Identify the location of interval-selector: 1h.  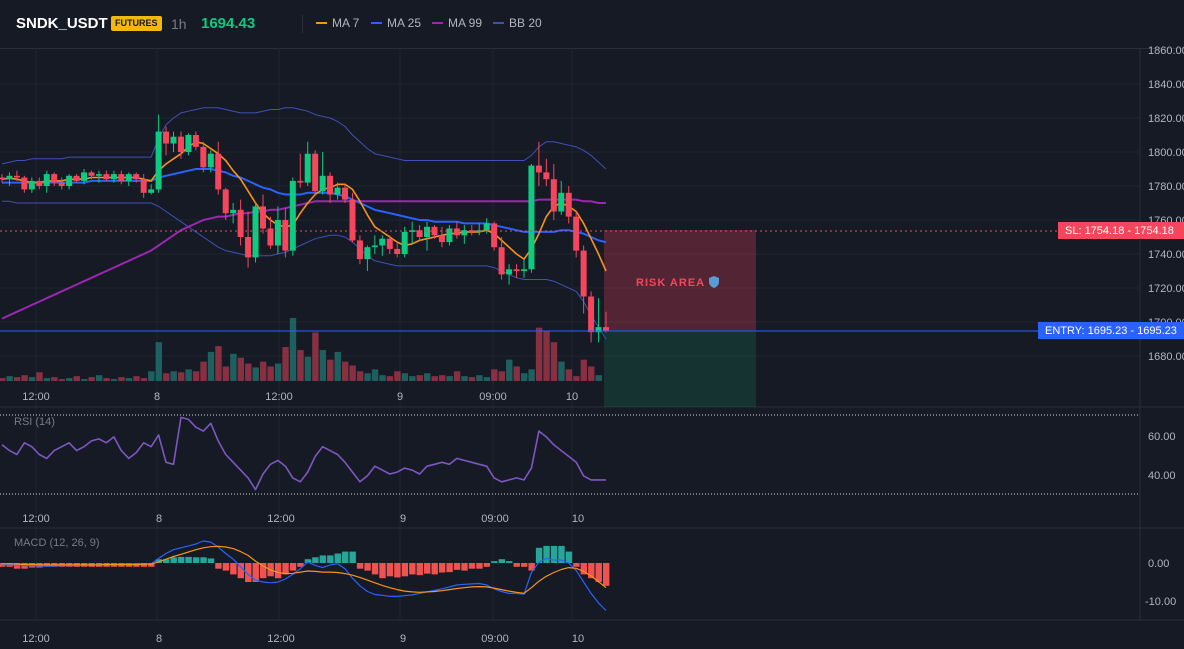
(179, 24).